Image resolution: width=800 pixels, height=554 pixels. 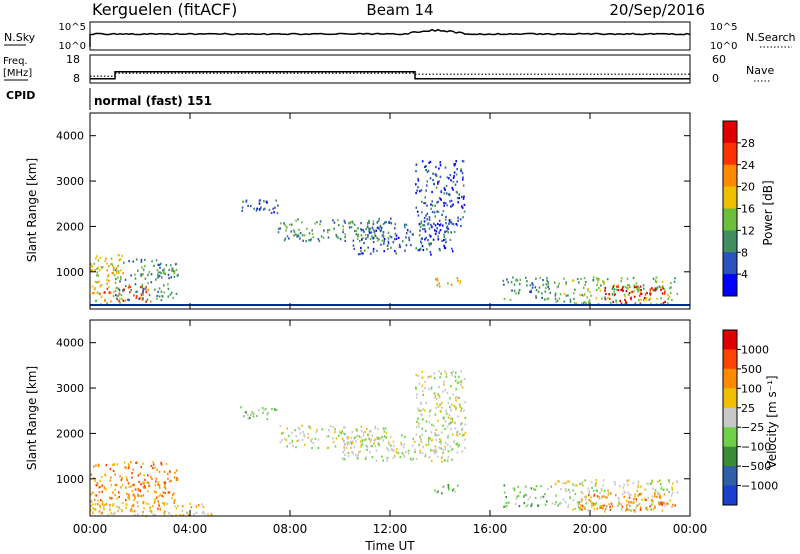 What do you see at coordinates (748, 408) in the screenshot?
I see `velocity-colorbar-tick-label: 25` at bounding box center [748, 408].